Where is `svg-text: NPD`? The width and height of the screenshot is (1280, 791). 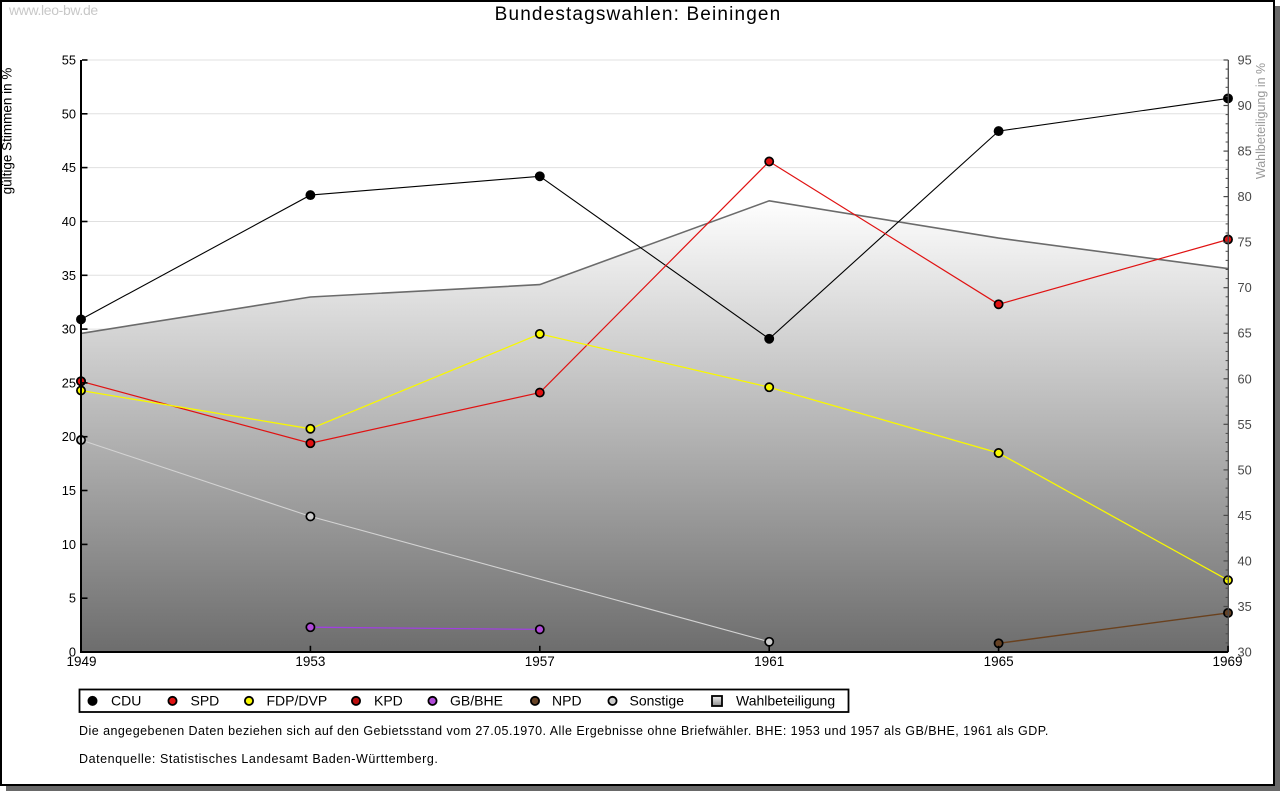 svg-text: NPD is located at coordinates (567, 701).